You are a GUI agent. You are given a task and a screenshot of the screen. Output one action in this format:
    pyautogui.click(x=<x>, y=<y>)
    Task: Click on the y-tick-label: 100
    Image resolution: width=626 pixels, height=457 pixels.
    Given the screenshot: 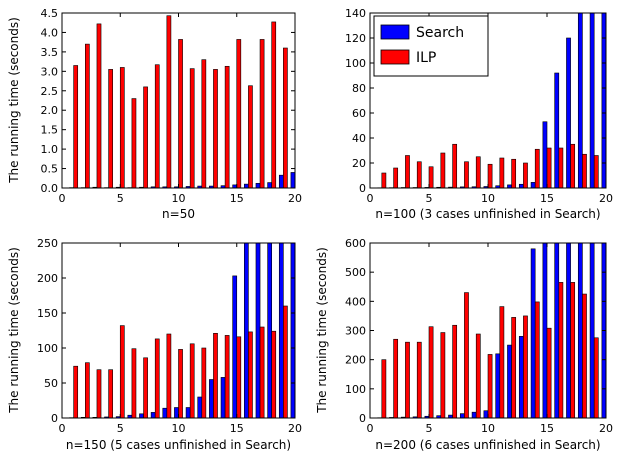 What is the action you would take?
    pyautogui.click(x=355, y=63)
    